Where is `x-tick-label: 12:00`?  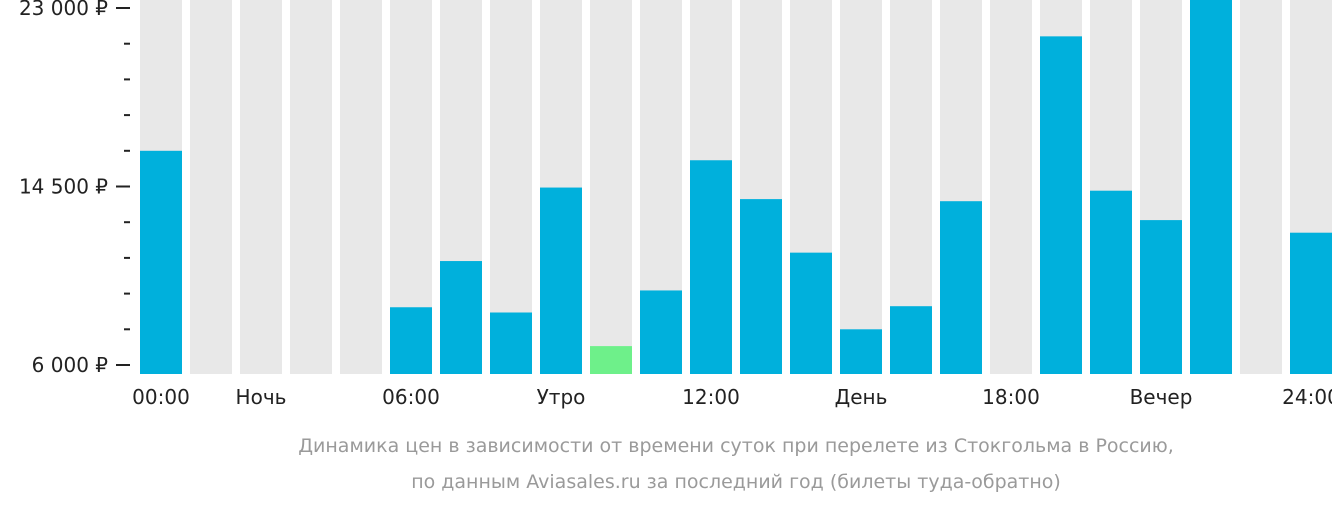 x-tick-label: 12:00 is located at coordinates (711, 397).